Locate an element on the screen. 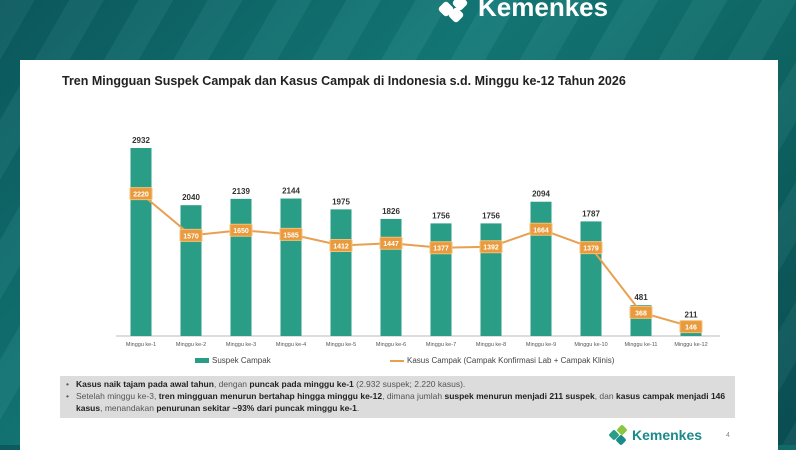 The image size is (796, 450). note-text: , dimana jumlah is located at coordinates (413, 396).